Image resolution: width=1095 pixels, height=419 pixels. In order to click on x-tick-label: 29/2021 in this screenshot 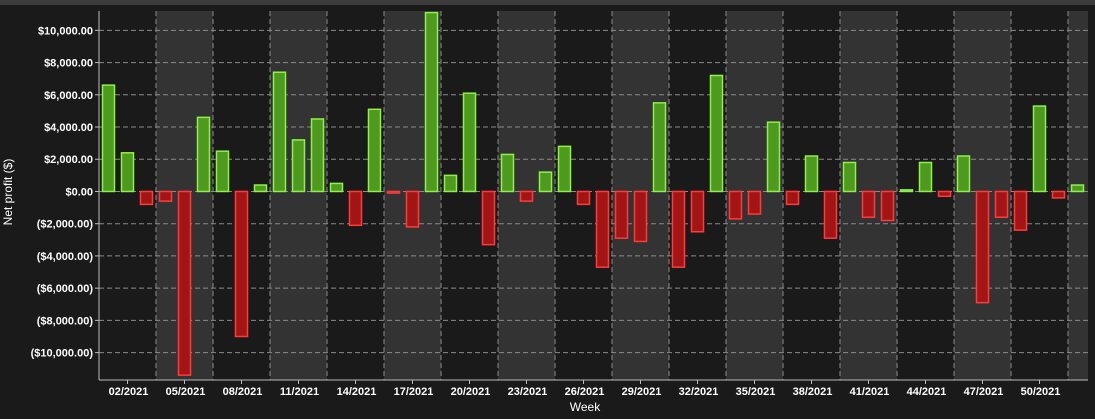, I will do `click(642, 392)`.